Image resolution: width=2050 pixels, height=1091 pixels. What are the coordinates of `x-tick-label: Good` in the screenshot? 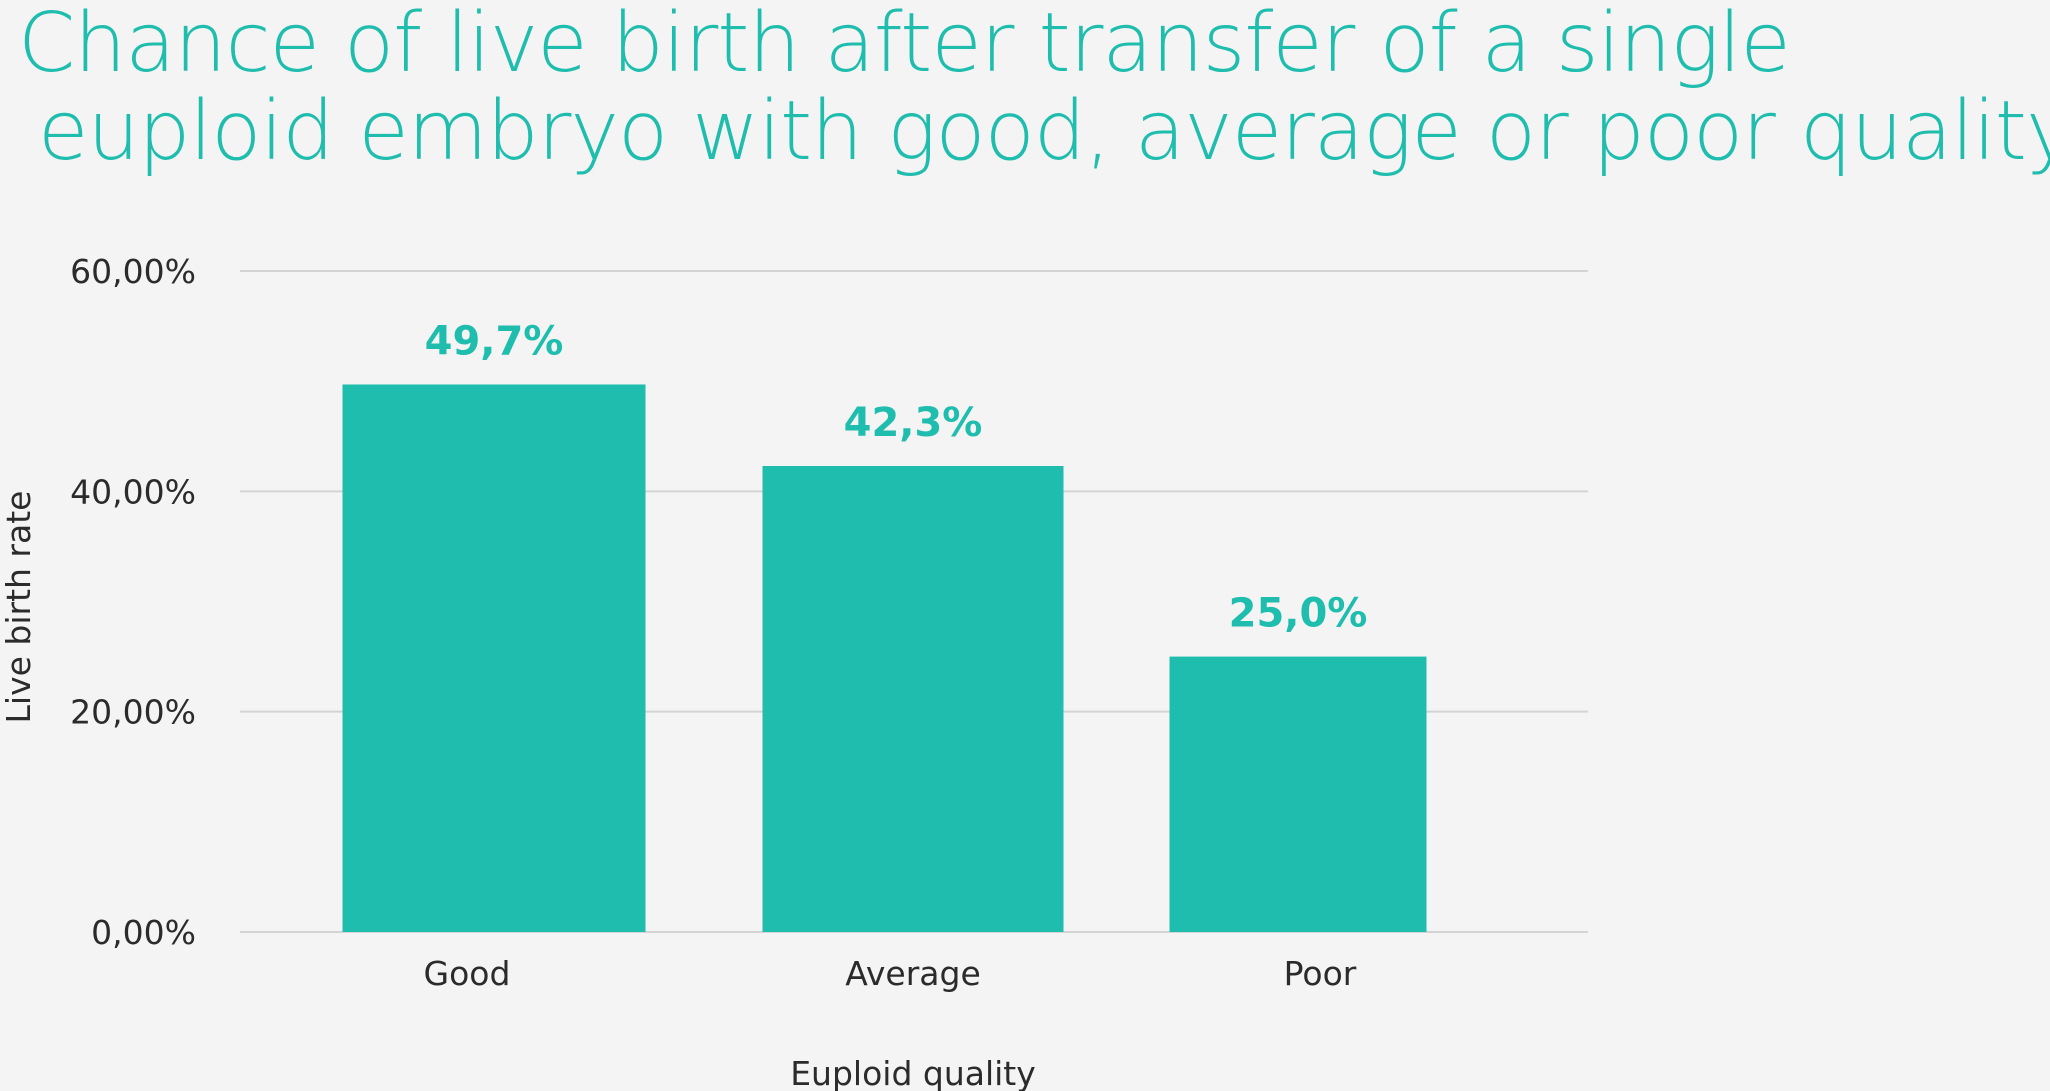 It's located at (467, 973).